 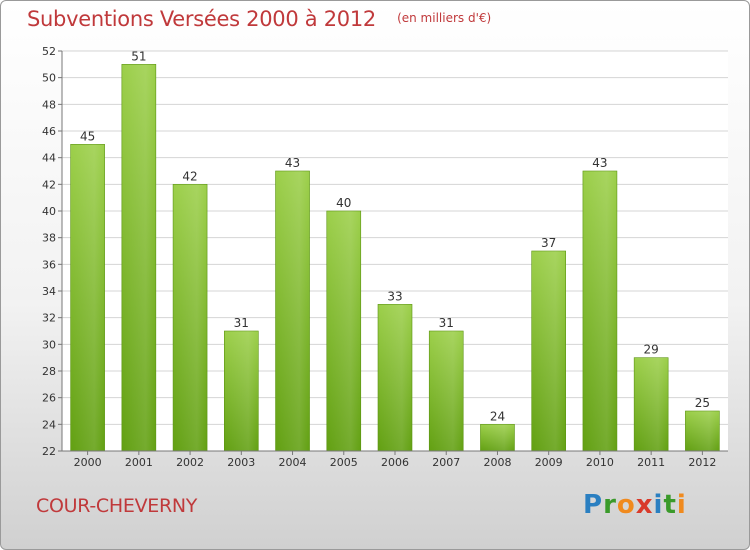 What do you see at coordinates (394, 296) in the screenshot?
I see `data-label: 33` at bounding box center [394, 296].